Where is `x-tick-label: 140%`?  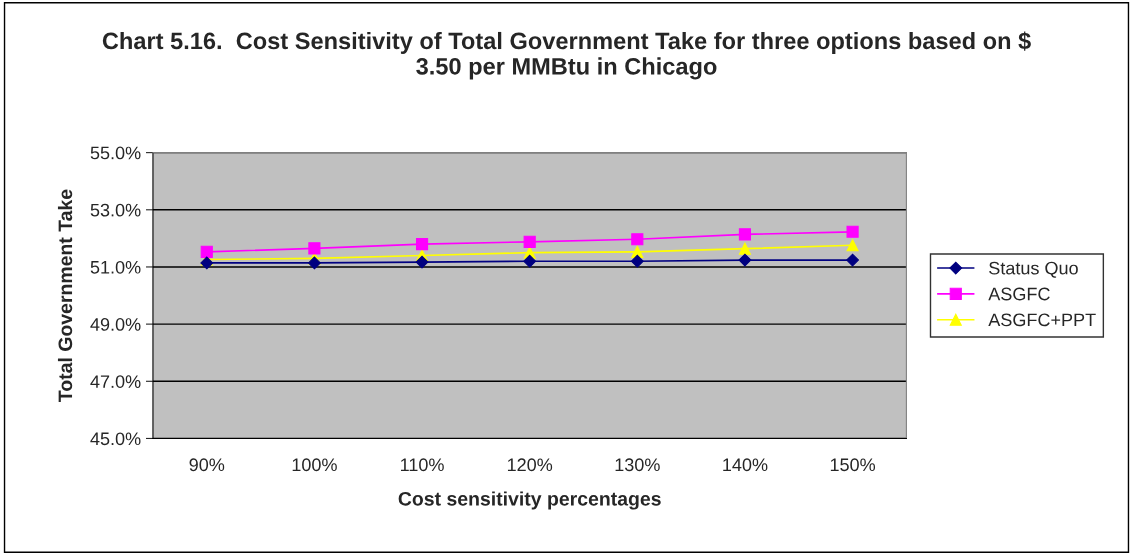 x-tick-label: 140% is located at coordinates (745, 465).